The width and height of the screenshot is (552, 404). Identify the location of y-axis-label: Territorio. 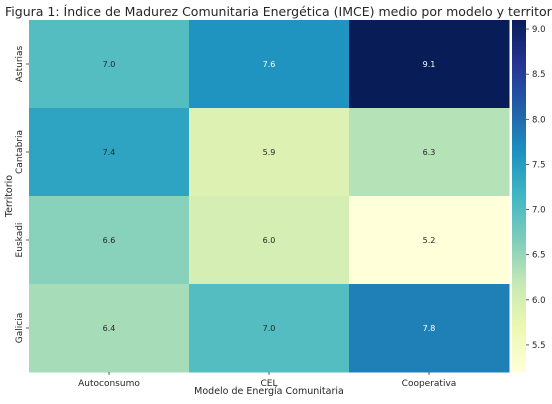
(9, 196).